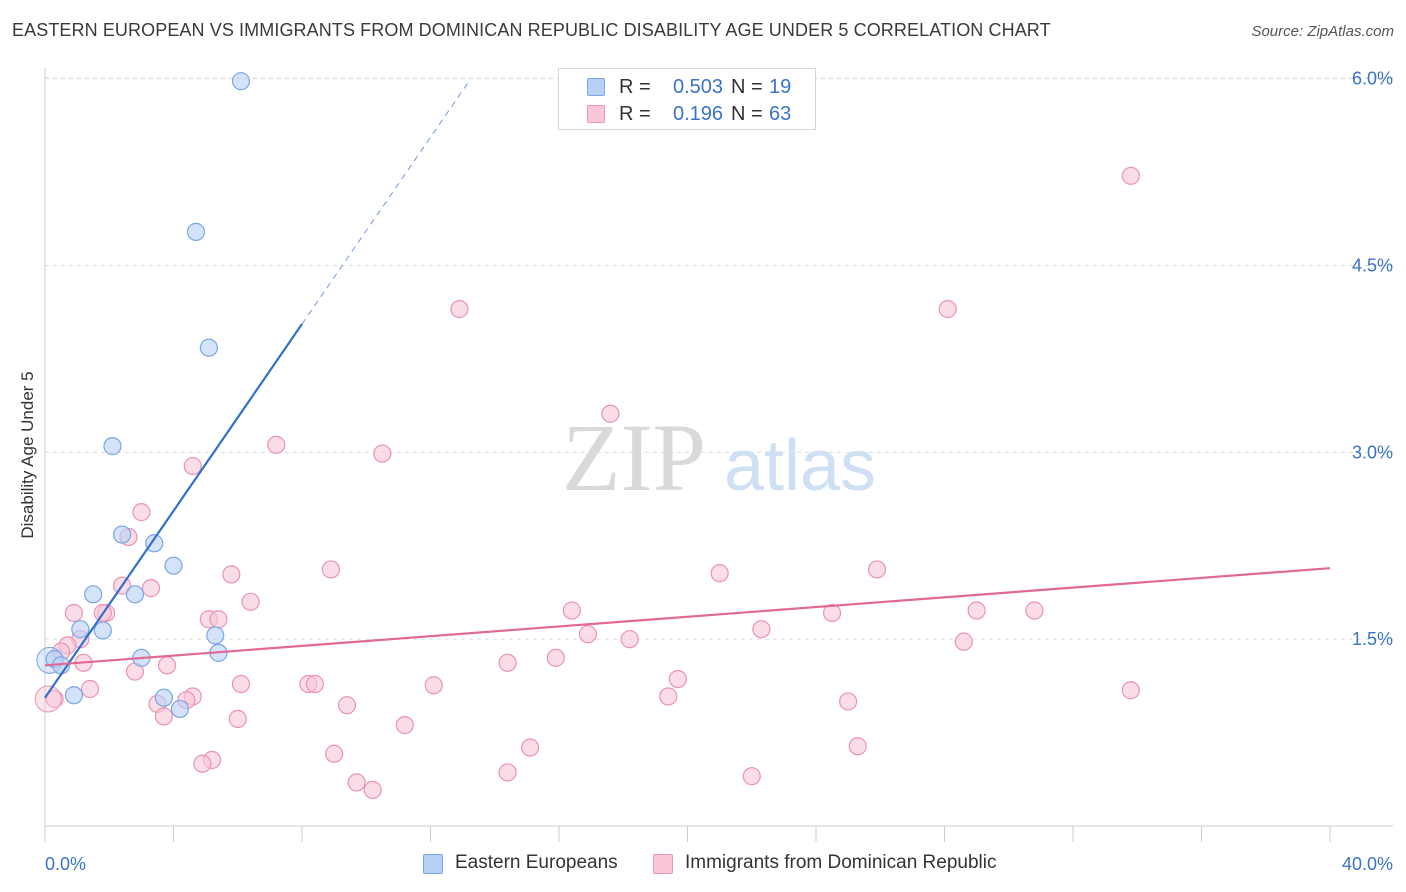  Describe the element at coordinates (1322, 31) in the screenshot. I see `source-label: Source: ZipAtlas.com` at that location.